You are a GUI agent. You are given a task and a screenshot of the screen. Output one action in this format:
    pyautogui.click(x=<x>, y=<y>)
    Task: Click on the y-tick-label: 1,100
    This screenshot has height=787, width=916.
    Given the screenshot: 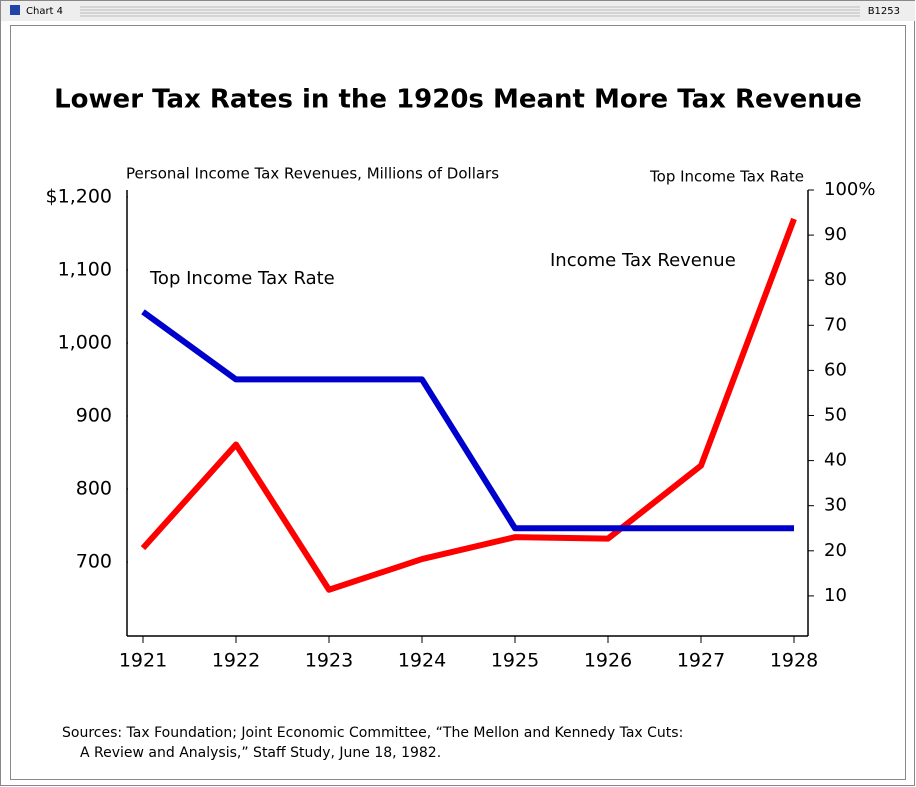 What is the action you would take?
    pyautogui.click(x=85, y=270)
    